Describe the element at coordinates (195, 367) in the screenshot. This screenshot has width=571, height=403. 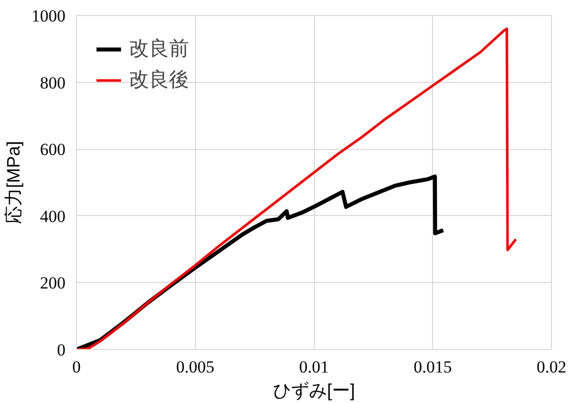
I see `x-tick-label: 0.005` at that location.